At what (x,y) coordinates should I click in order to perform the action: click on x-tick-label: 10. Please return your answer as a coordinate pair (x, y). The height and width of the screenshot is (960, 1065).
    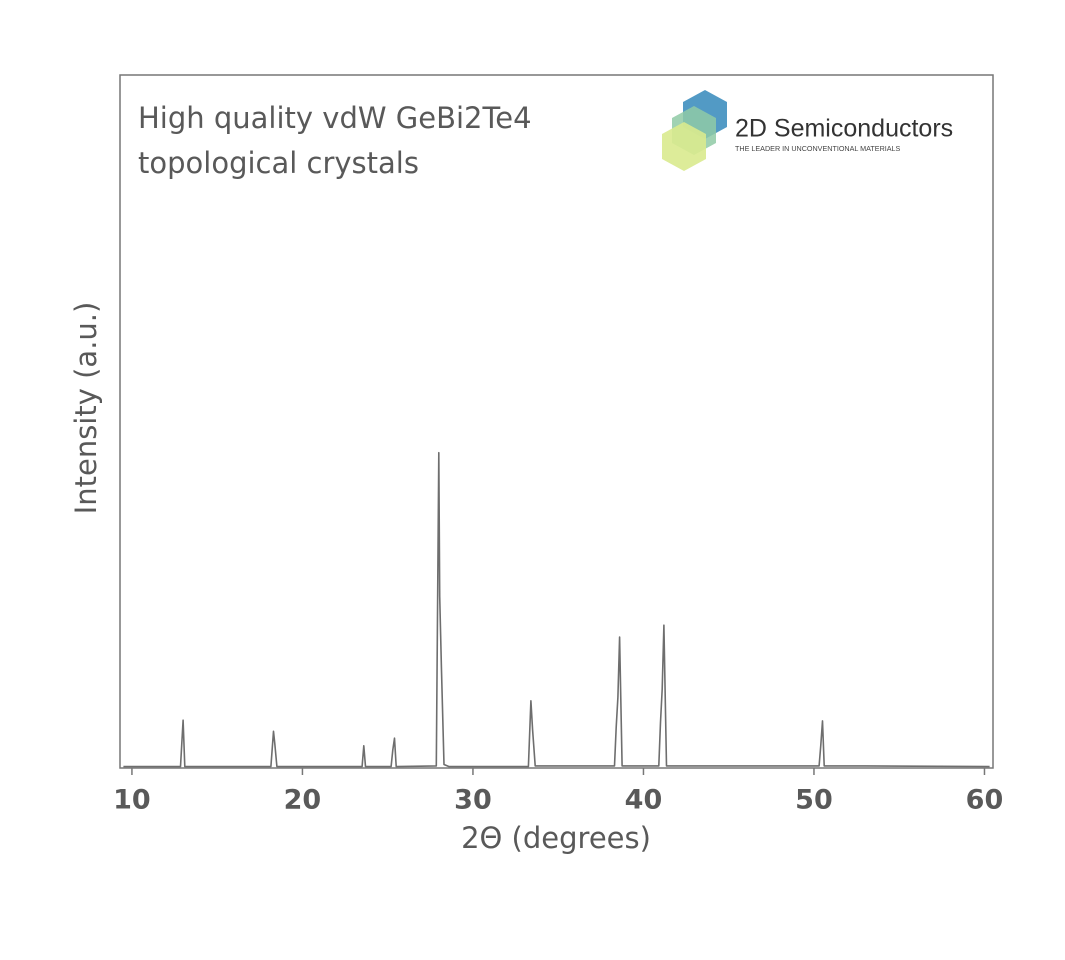
    Looking at the image, I should click on (132, 800).